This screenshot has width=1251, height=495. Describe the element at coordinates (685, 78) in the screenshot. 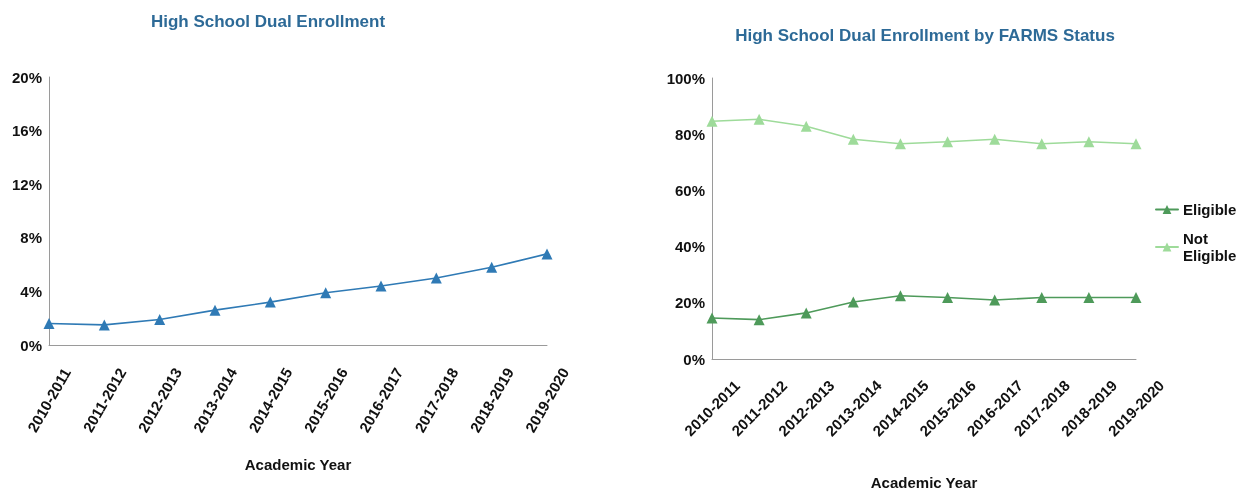

I see `y-tick-label: 100%` at that location.